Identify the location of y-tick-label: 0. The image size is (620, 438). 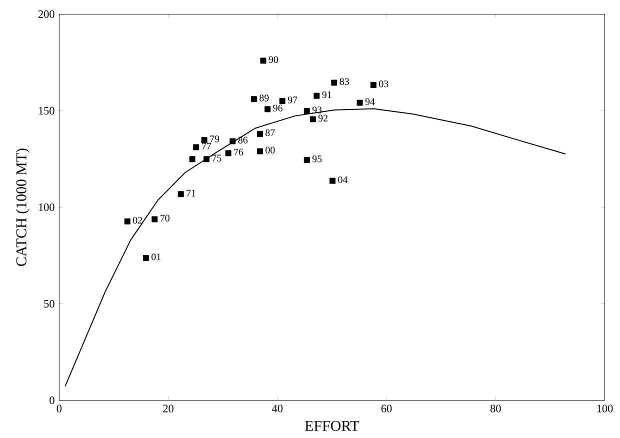
(52, 400).